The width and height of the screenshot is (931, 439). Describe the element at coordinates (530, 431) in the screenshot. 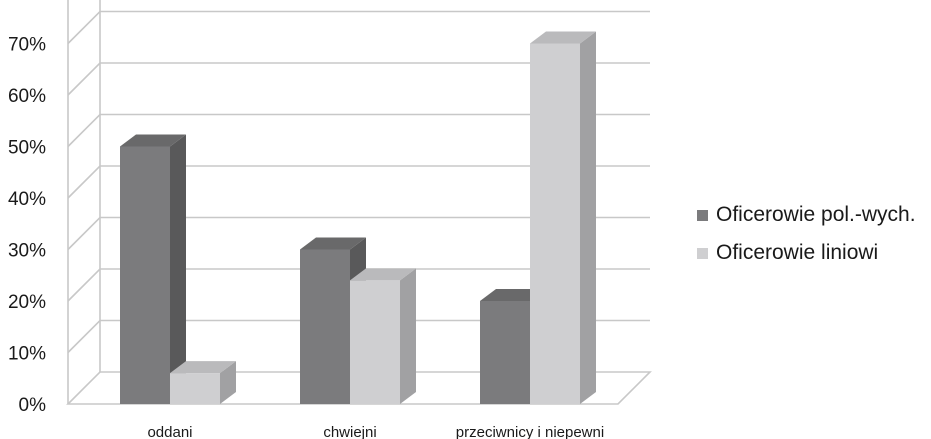

I see `x-category-label: przeciwnicy i niepewni` at that location.